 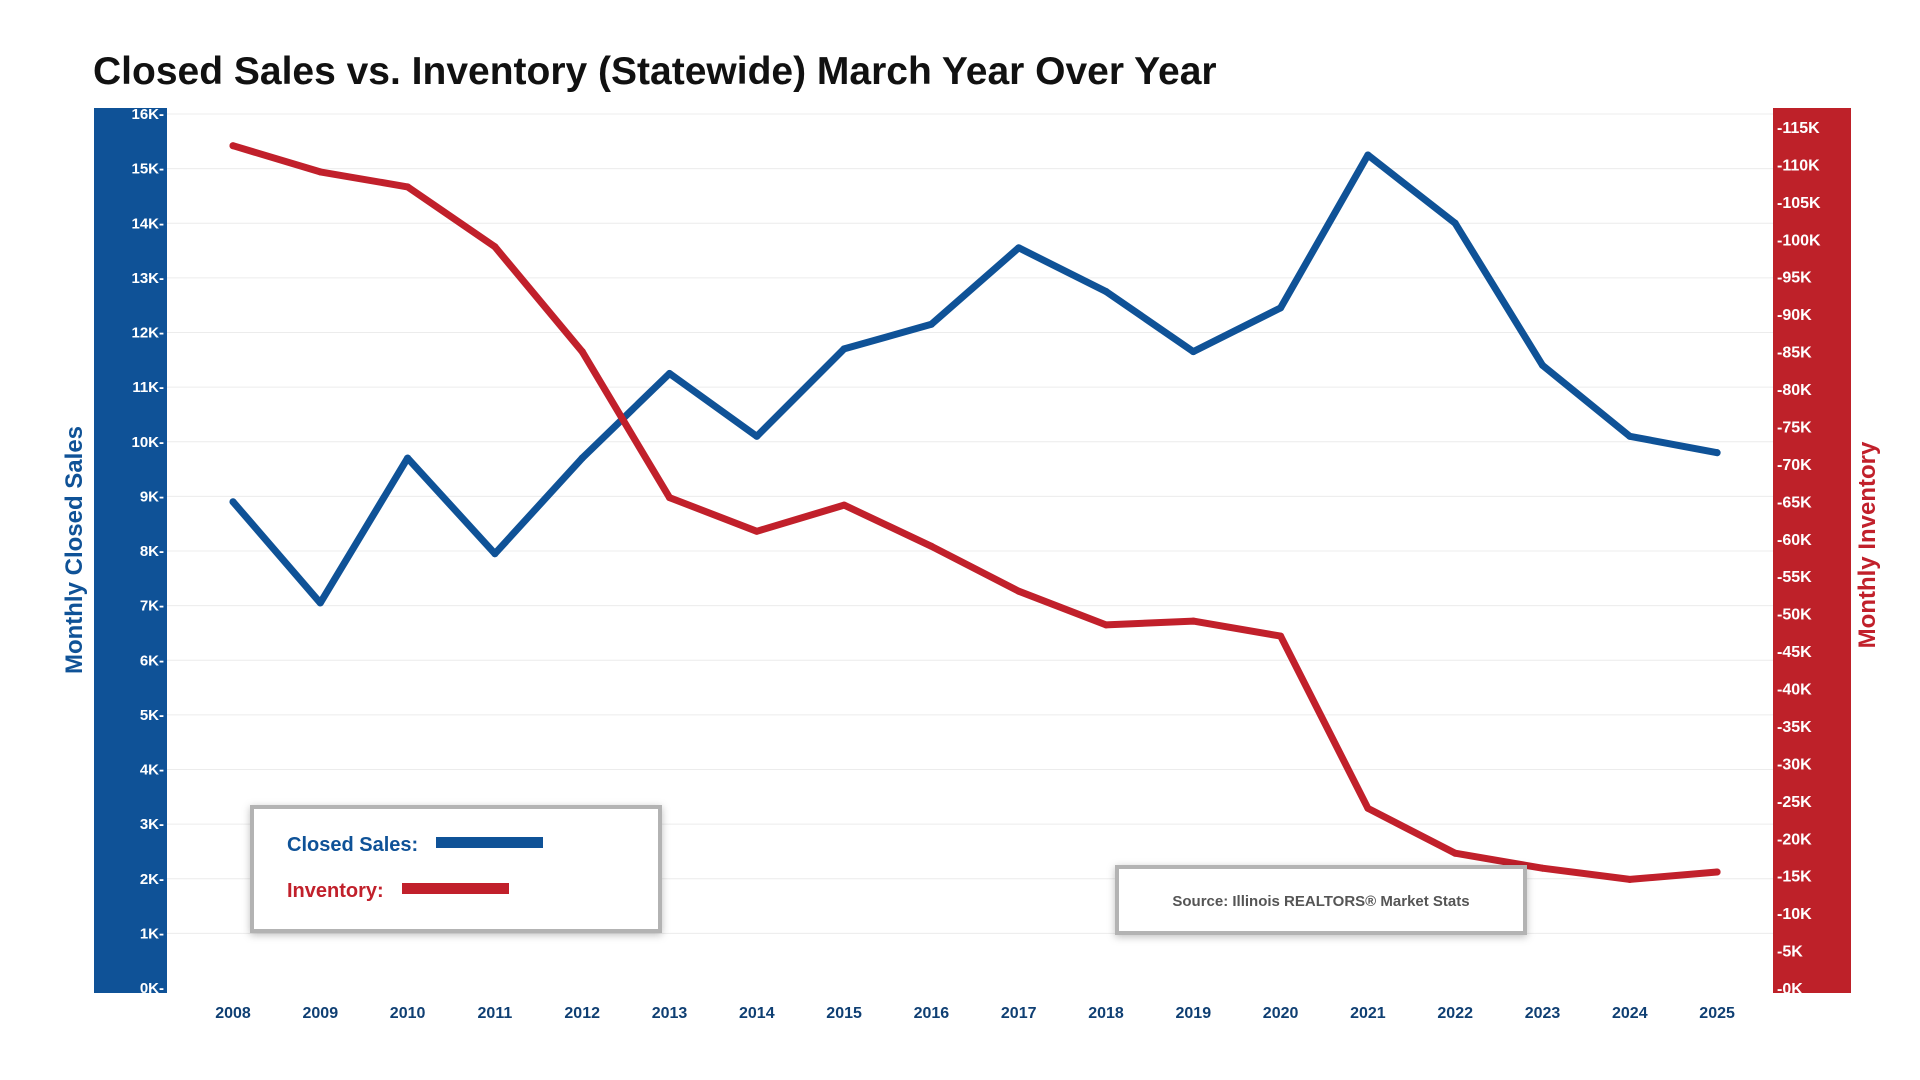 I want to click on closed-sales-point-2025, so click(x=1717, y=453).